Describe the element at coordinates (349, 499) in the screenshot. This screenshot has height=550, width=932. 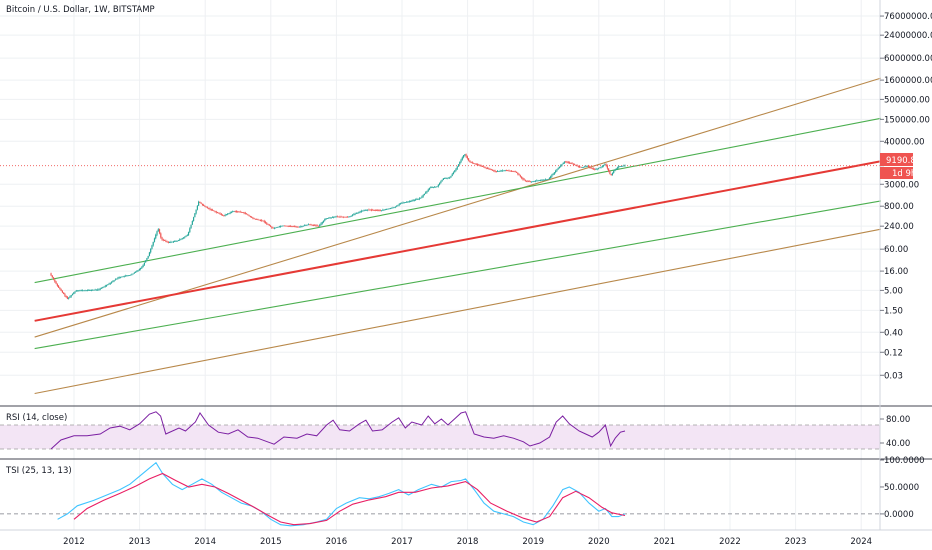
I see `tsi-signal-line` at that location.